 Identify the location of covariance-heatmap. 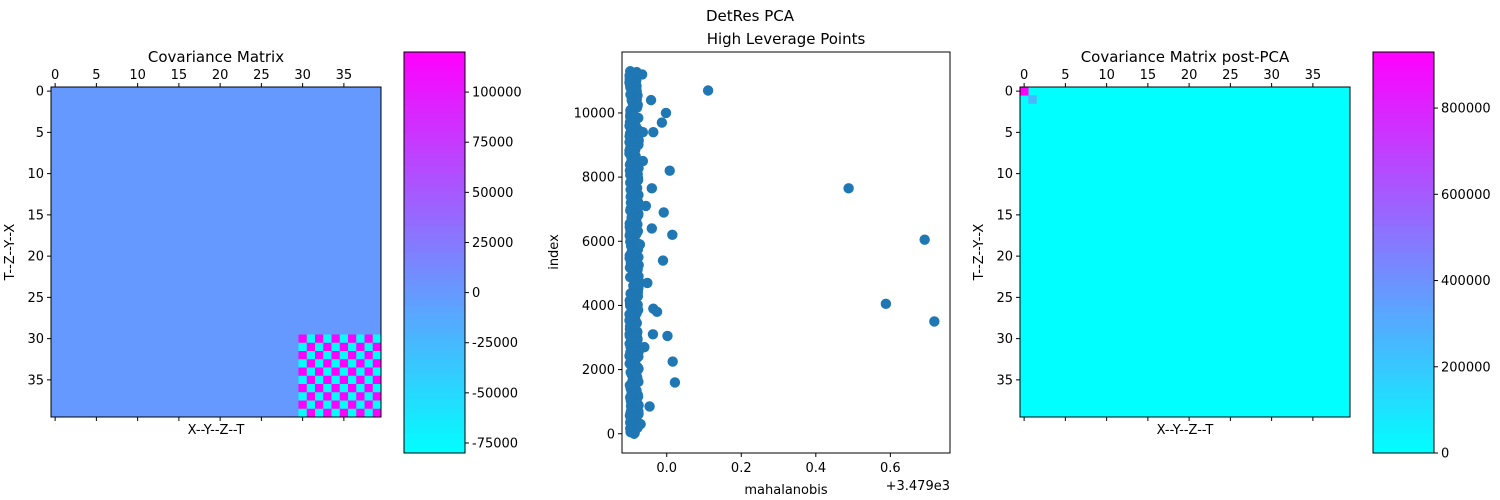
(216, 252).